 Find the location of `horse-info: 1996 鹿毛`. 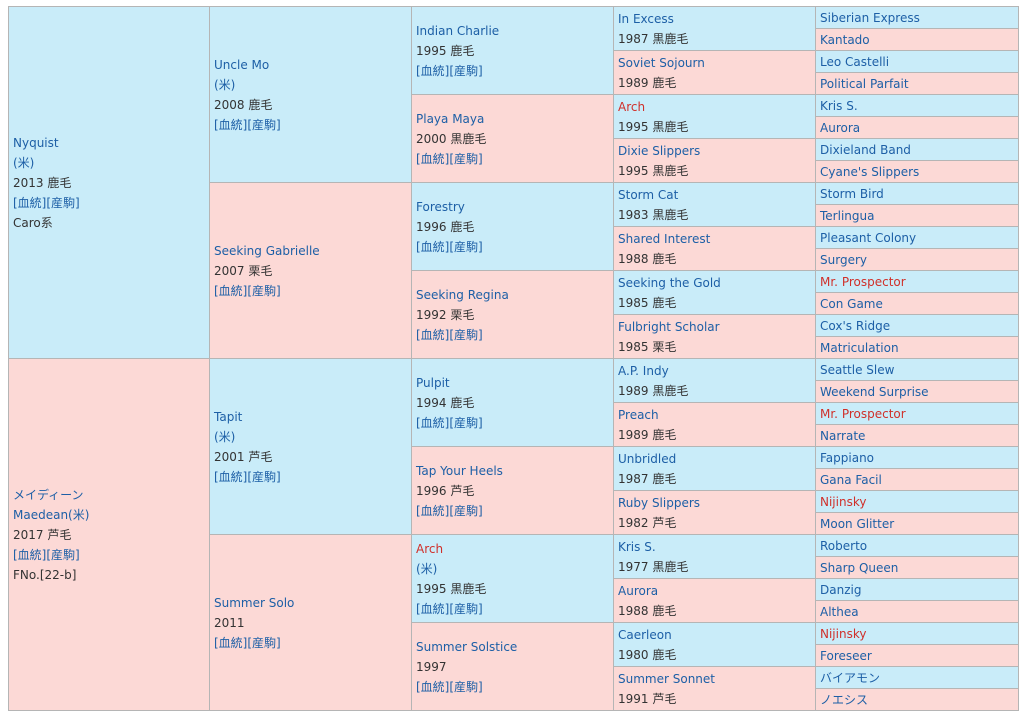

horse-info: 1996 鹿毛 is located at coordinates (445, 226).